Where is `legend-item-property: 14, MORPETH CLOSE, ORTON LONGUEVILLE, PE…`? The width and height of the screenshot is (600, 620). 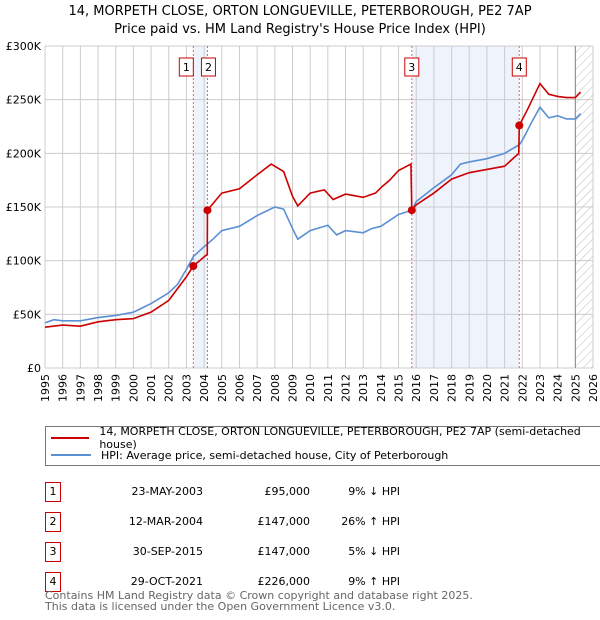 legend-item-property: 14, MORPETH CLOSE, ORTON LONGUEVILLE, PE… is located at coordinates (325, 438).